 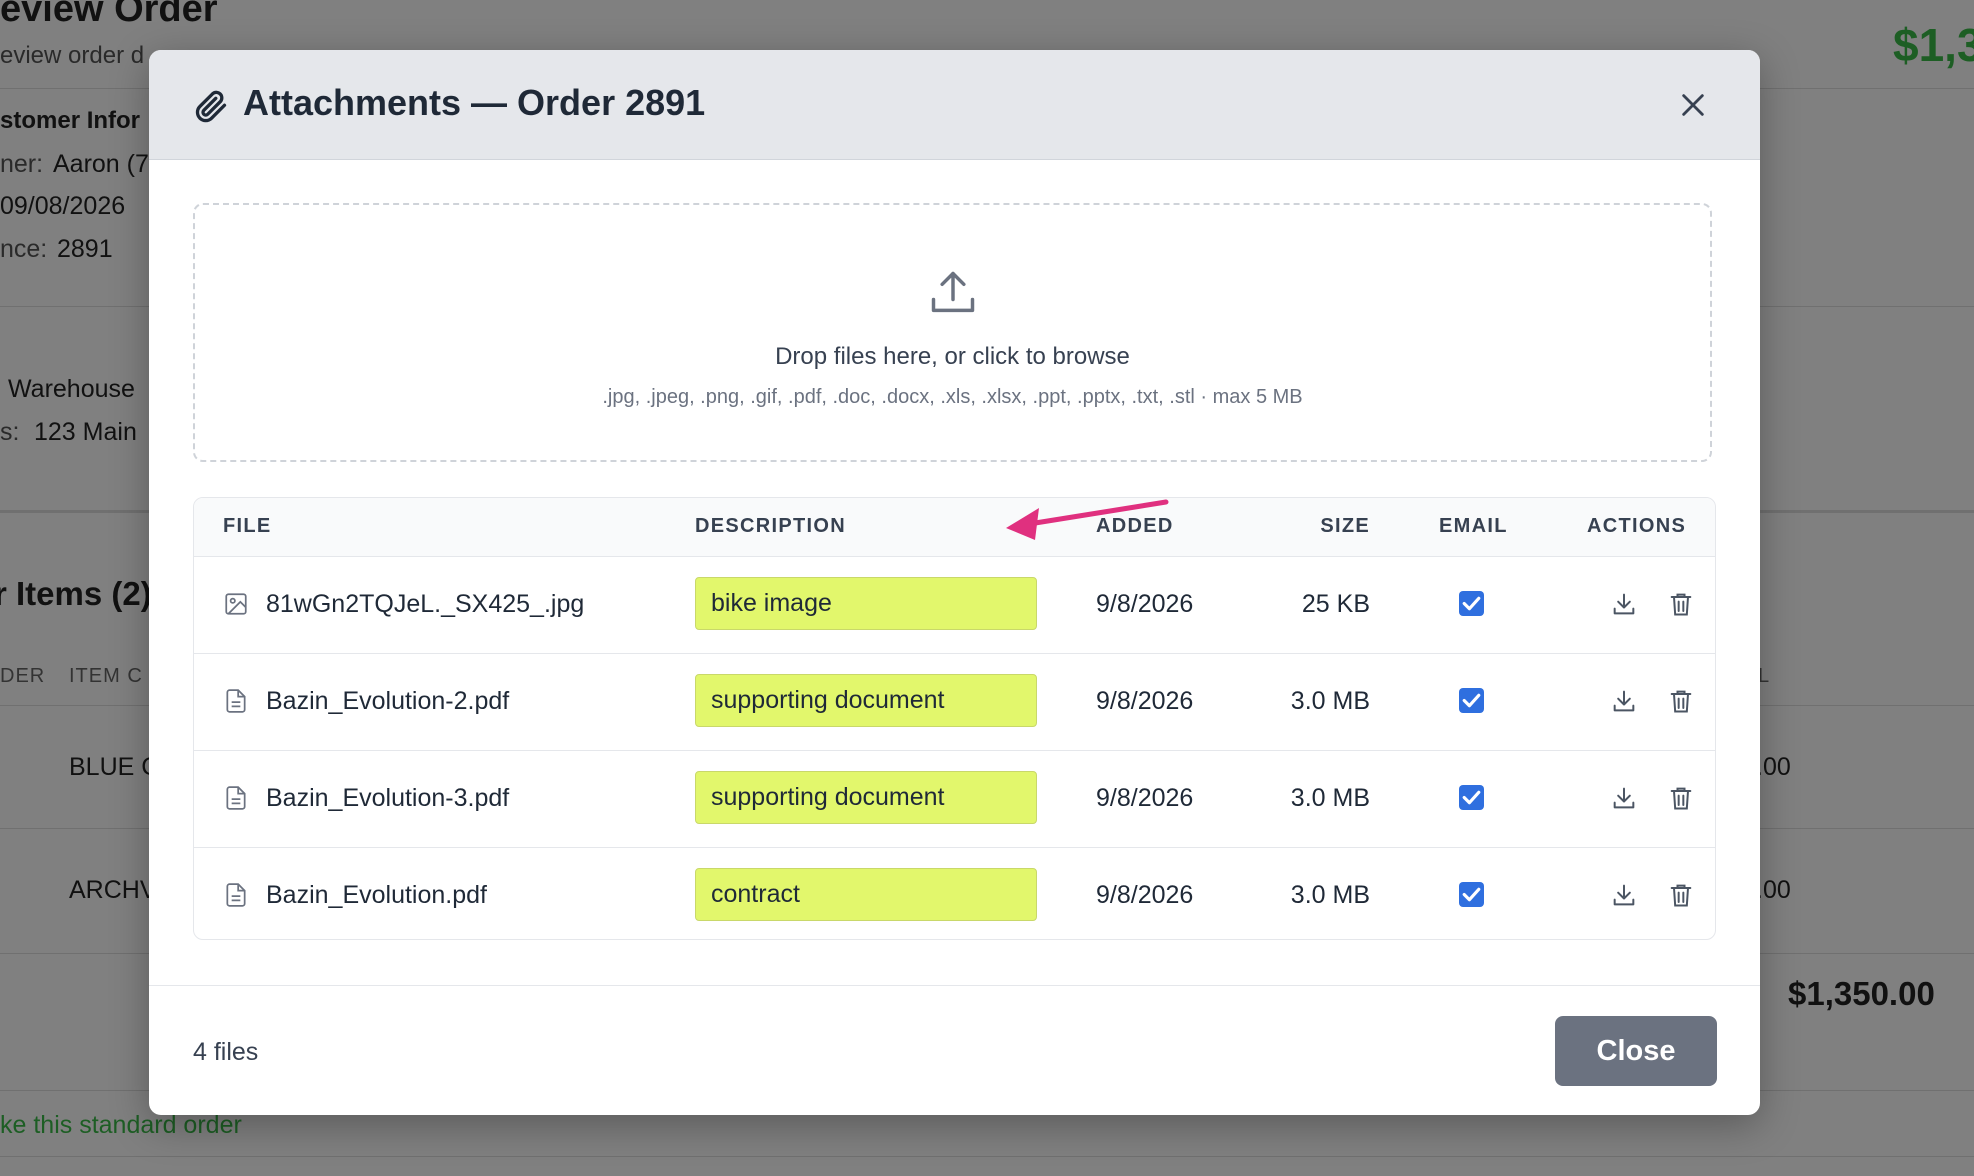 What do you see at coordinates (1637, 526) in the screenshot?
I see `column-header: ACTIONS` at bounding box center [1637, 526].